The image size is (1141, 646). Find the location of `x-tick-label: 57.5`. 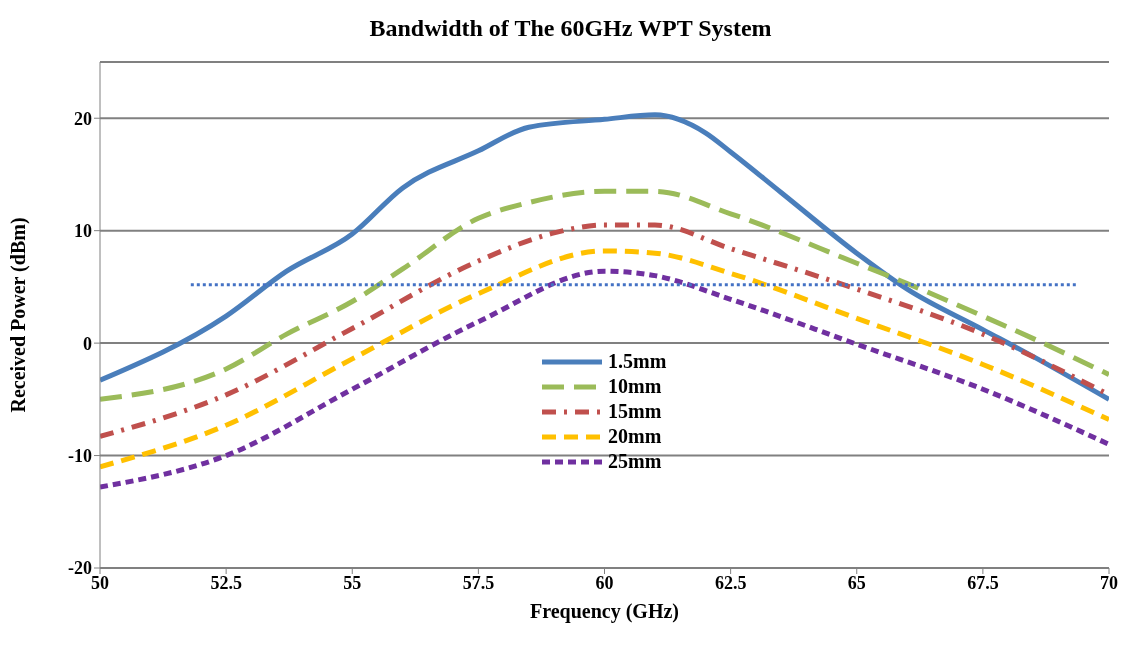

x-tick-label: 57.5 is located at coordinates (478, 582).